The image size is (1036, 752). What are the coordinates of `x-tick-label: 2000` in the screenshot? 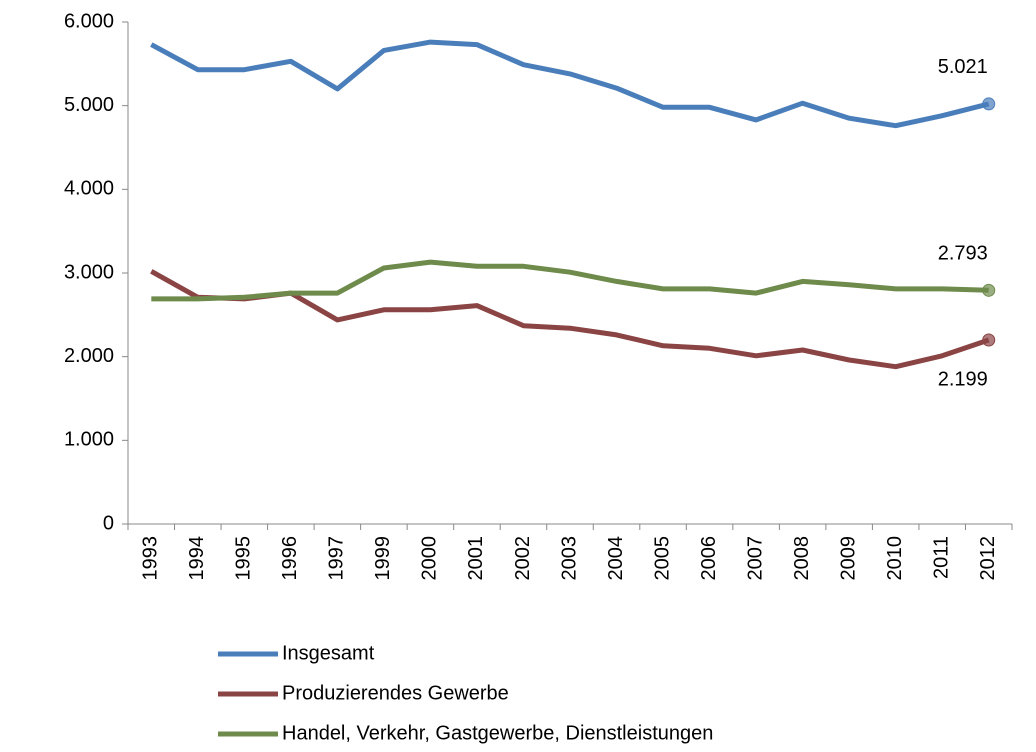 It's located at (430, 558).